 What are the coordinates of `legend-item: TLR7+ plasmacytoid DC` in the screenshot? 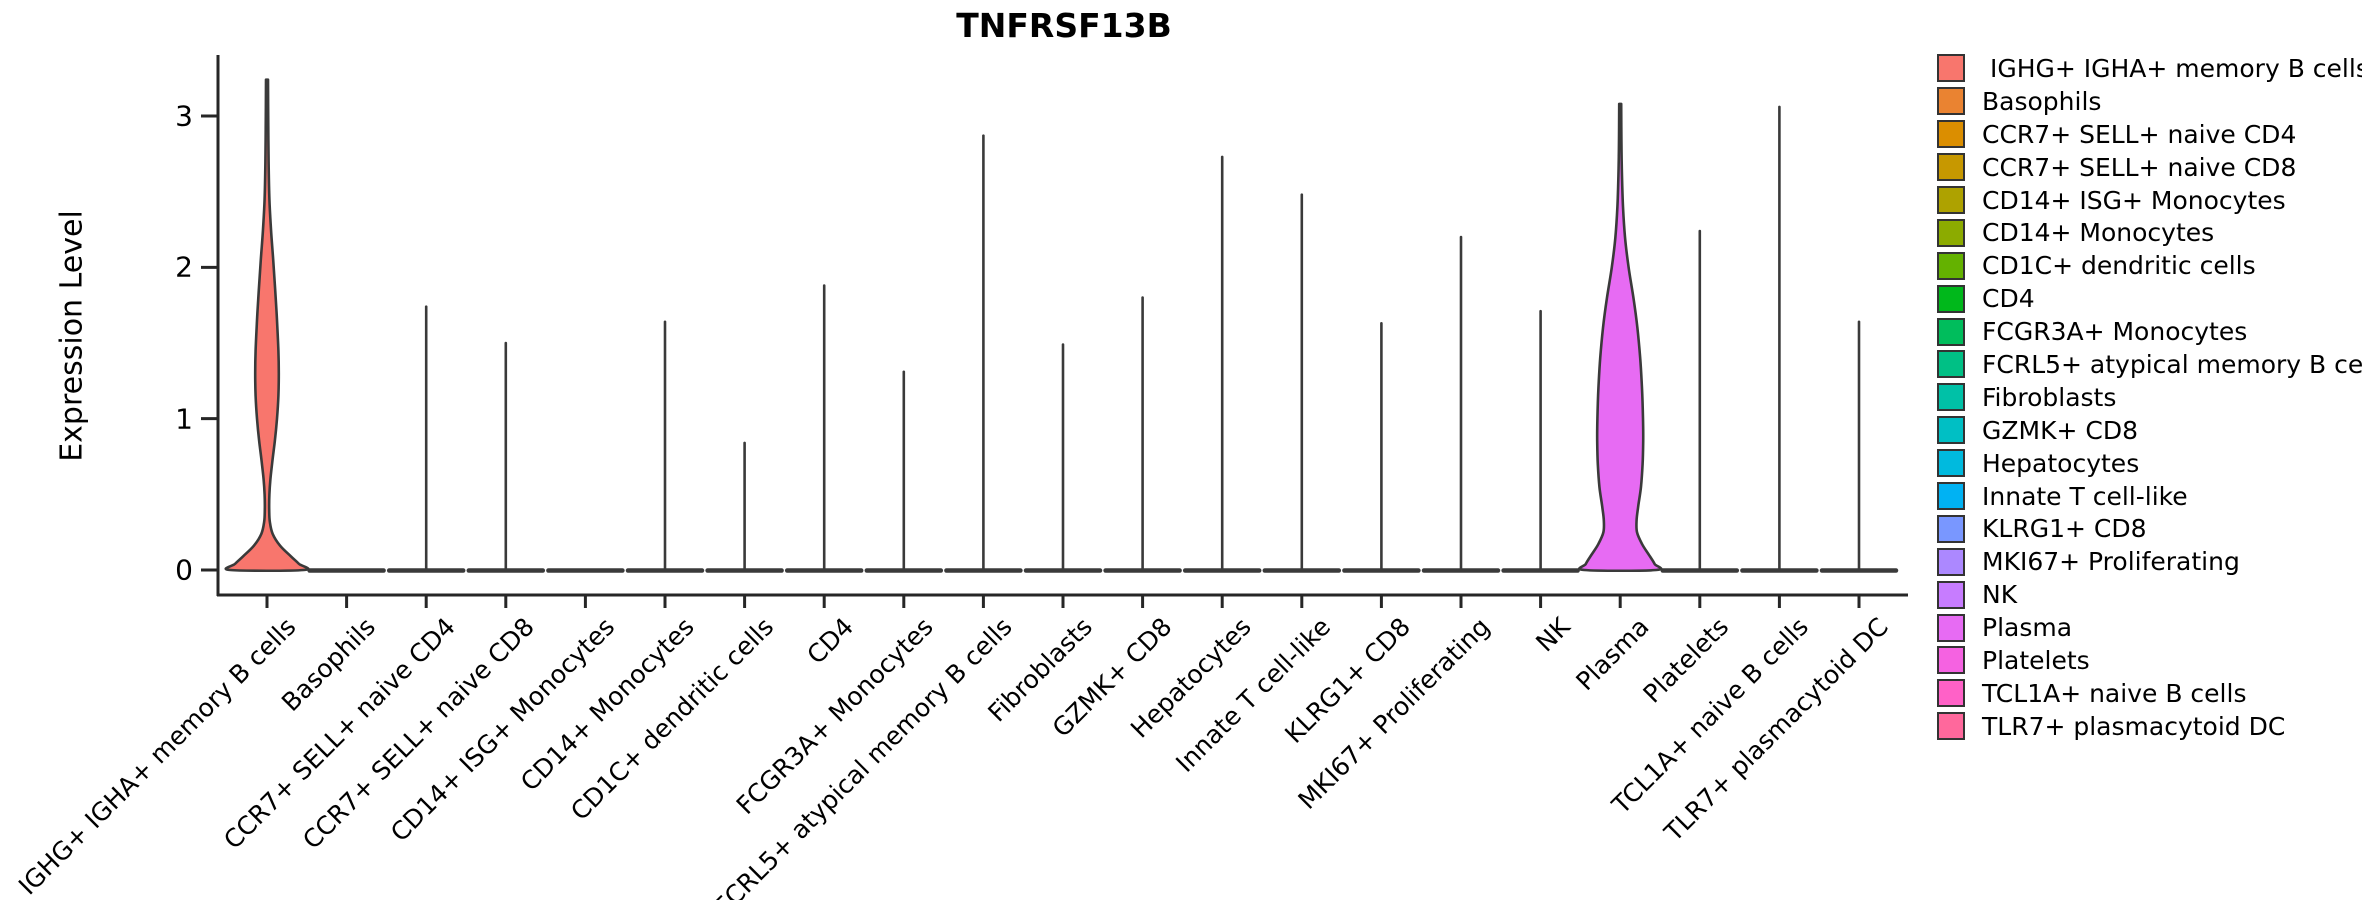 It's located at (2149, 726).